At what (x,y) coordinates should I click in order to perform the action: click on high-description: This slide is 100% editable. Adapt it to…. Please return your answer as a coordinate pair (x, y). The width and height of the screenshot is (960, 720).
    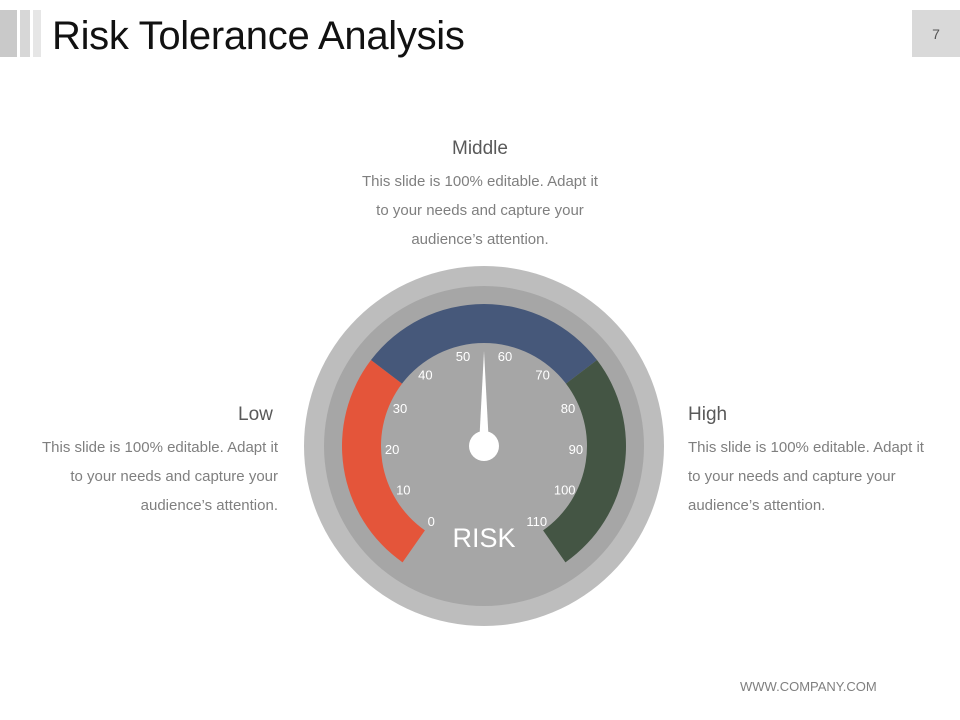
    Looking at the image, I should click on (806, 476).